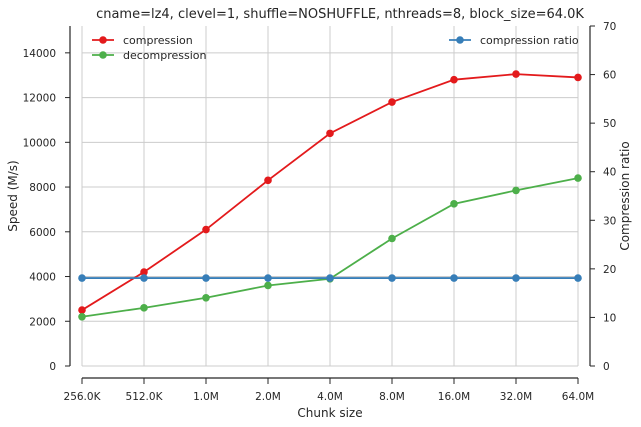  I want to click on y-tick-label: 12000, so click(39, 99).